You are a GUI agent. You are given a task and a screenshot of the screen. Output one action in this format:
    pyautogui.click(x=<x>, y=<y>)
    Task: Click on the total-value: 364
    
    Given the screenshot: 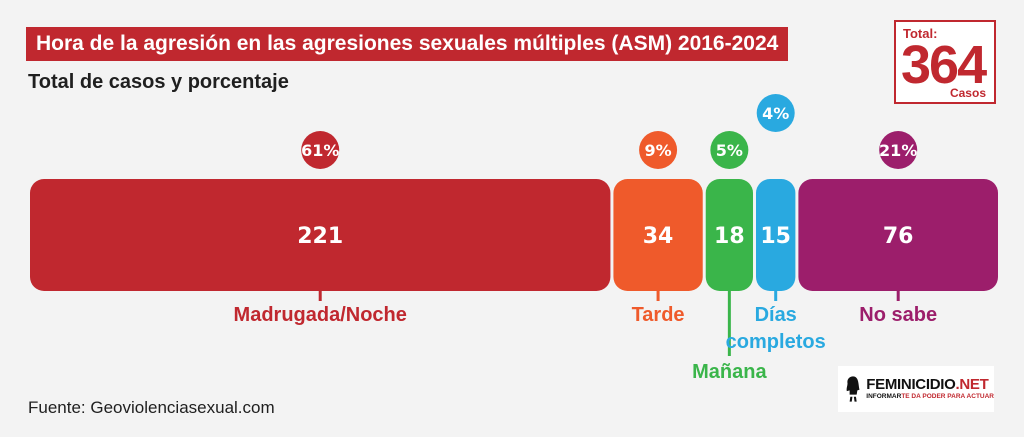 What is the action you would take?
    pyautogui.click(x=944, y=65)
    